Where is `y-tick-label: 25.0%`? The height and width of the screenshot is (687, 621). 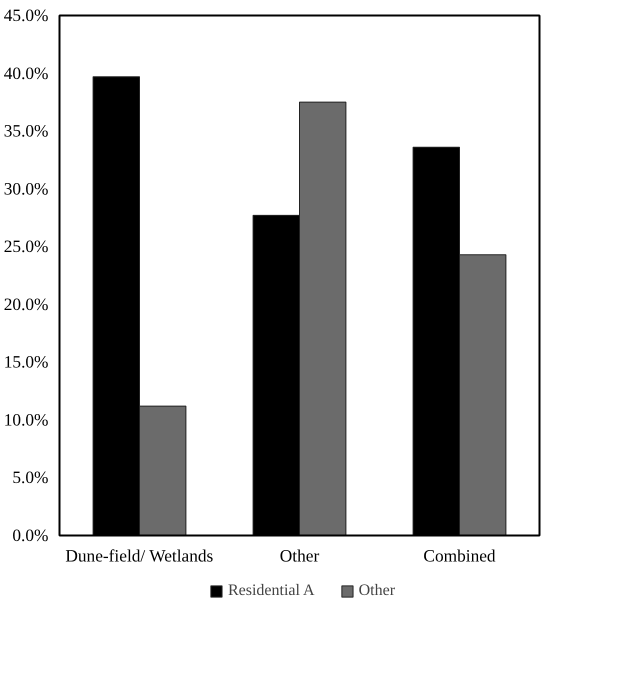 y-tick-label: 25.0% is located at coordinates (26, 246).